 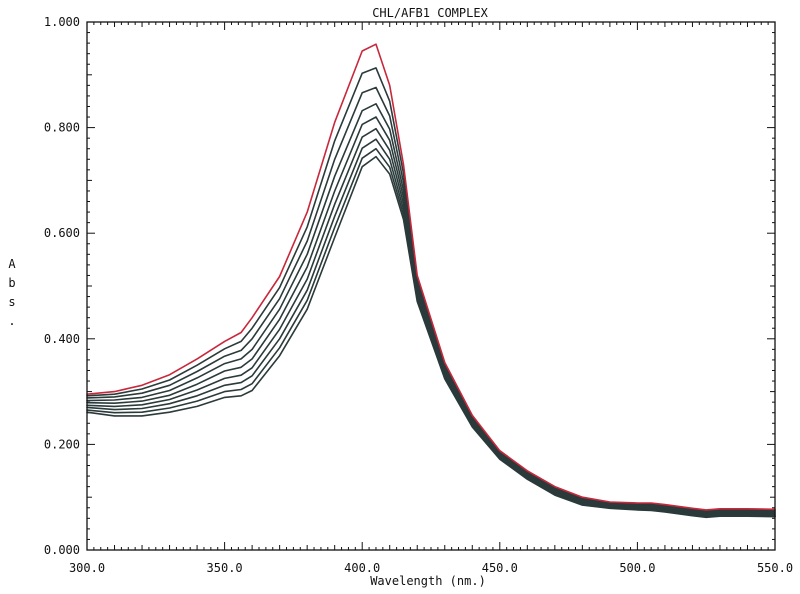 What do you see at coordinates (775, 568) in the screenshot?
I see `x-tick-label: 550.0` at bounding box center [775, 568].